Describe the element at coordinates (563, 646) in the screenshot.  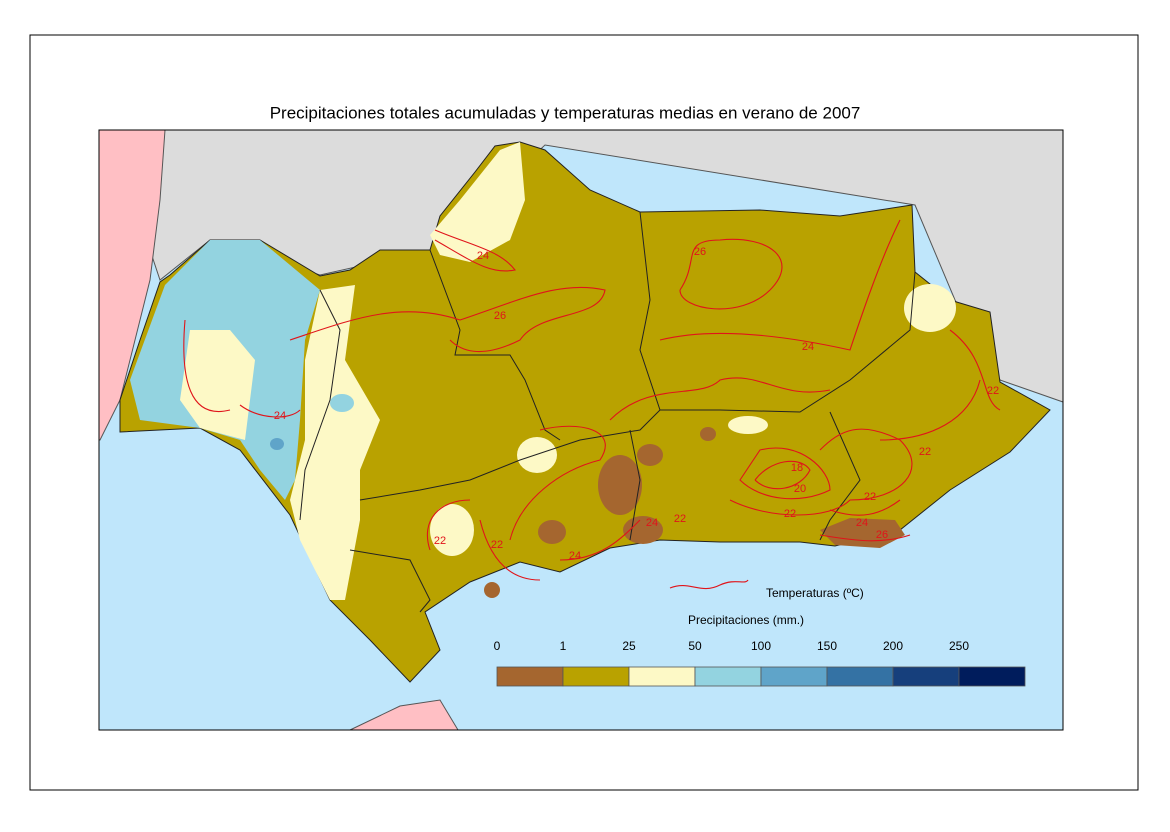
I see `scale-label: 1` at that location.